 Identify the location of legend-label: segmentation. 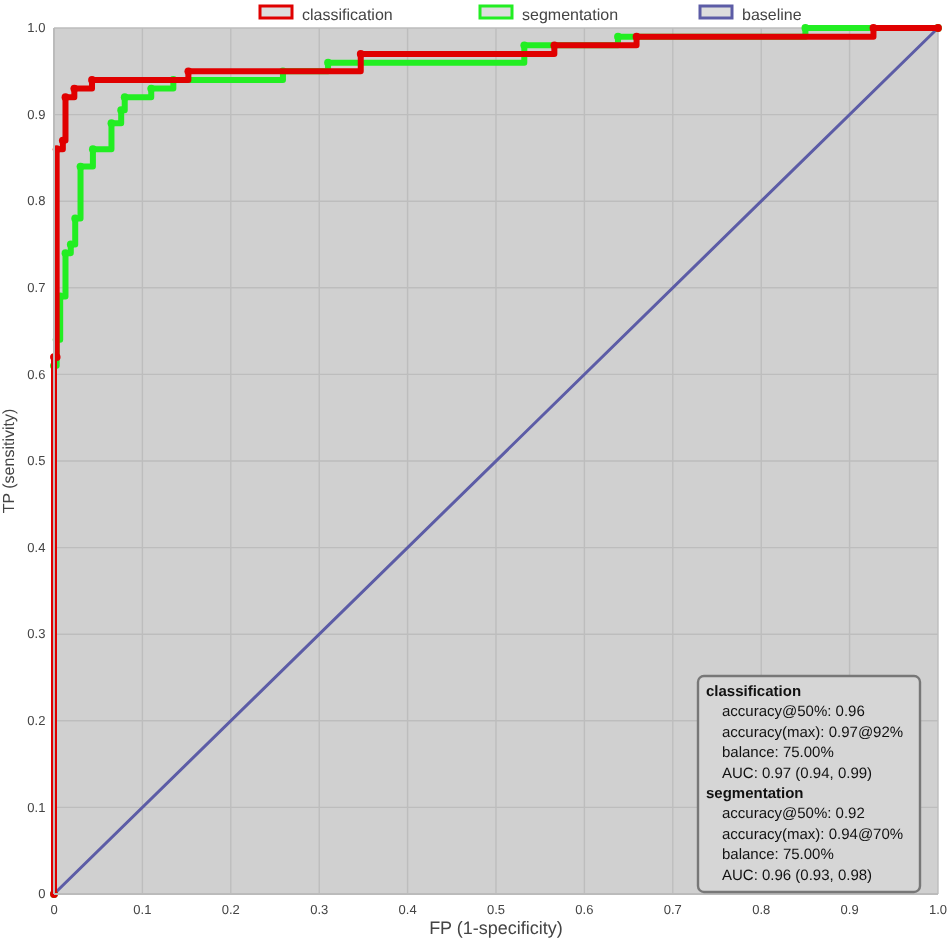
(570, 15).